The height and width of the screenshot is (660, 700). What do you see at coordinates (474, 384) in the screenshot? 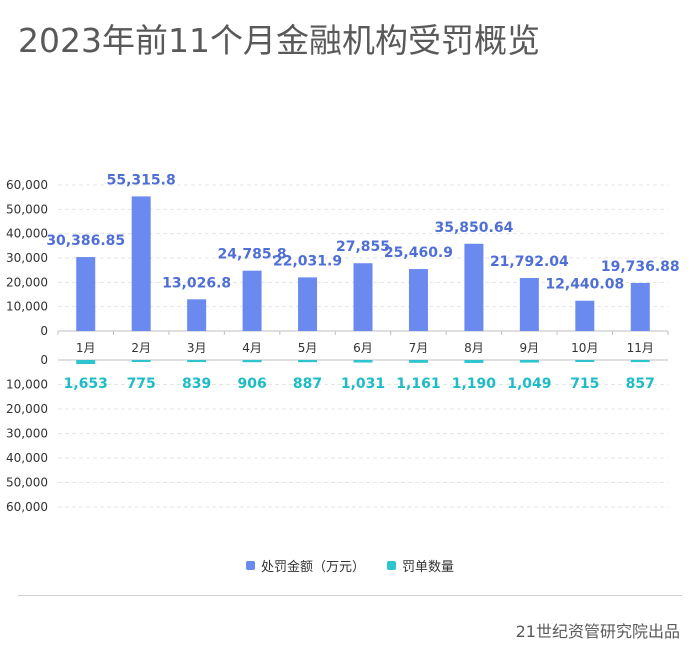
I see `data-label-count: 1,190` at bounding box center [474, 384].